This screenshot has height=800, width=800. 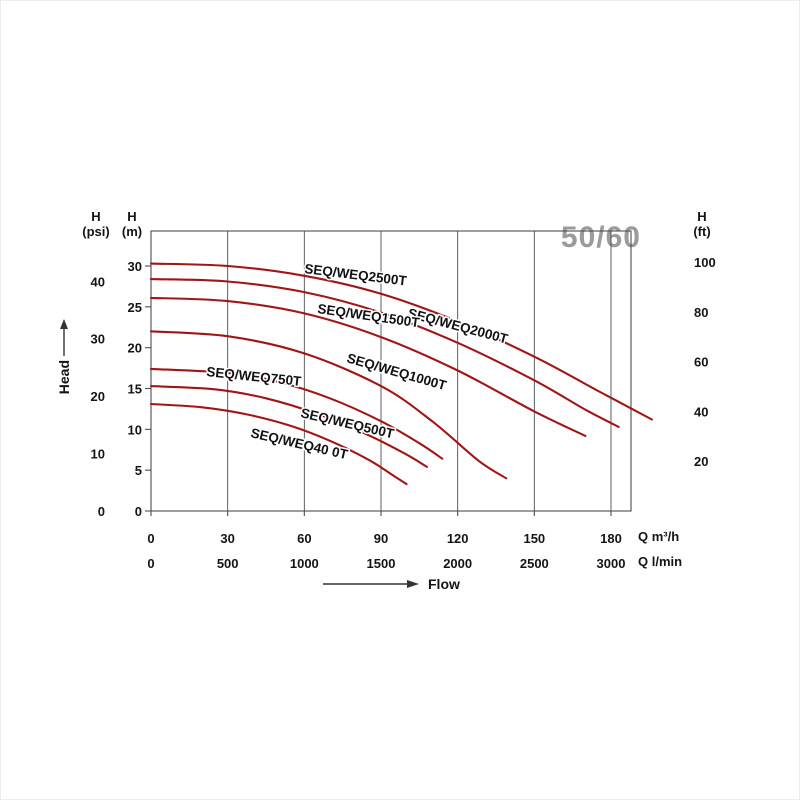 I want to click on m-tick-label: 10, so click(x=135, y=429).